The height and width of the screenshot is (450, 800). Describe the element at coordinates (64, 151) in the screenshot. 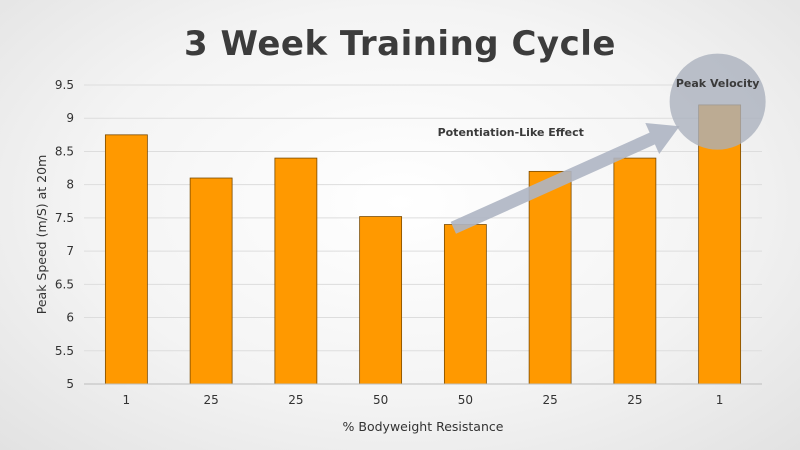

I see `y-tick-label: 8.5` at that location.